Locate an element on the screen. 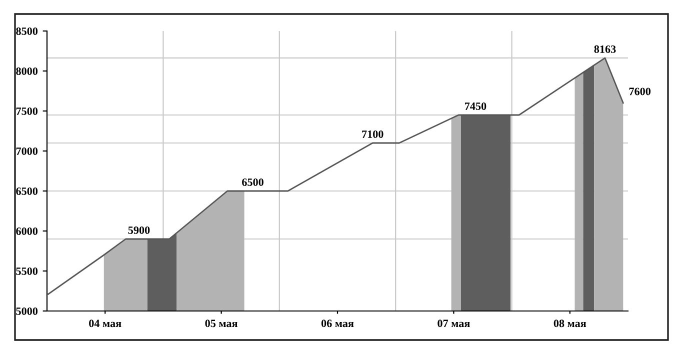  y-tick-label: 8500 is located at coordinates (27, 31).